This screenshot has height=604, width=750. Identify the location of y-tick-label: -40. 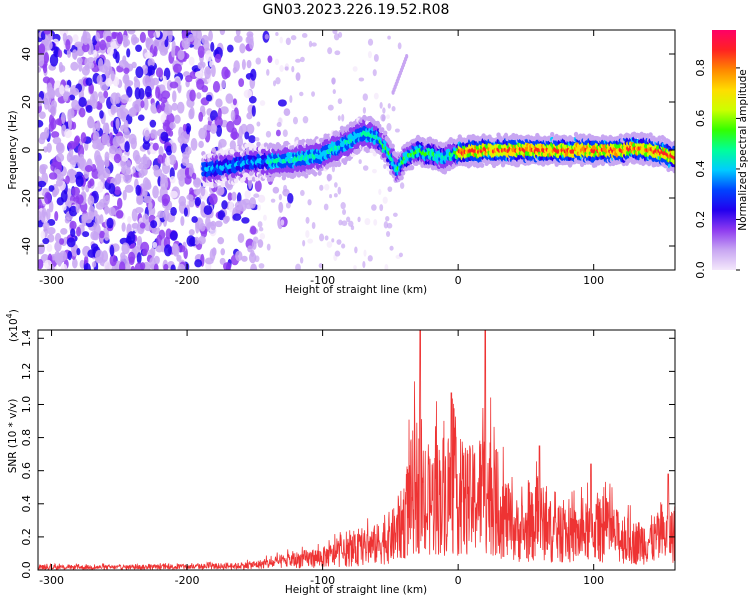
(26, 246).